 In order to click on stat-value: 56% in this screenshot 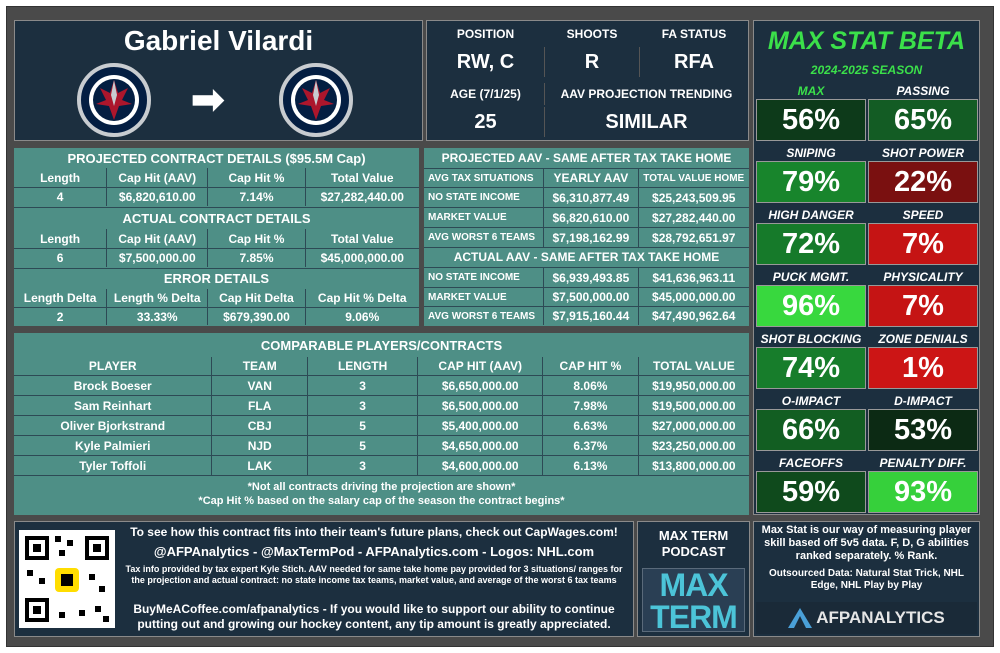, I will do `click(811, 120)`.